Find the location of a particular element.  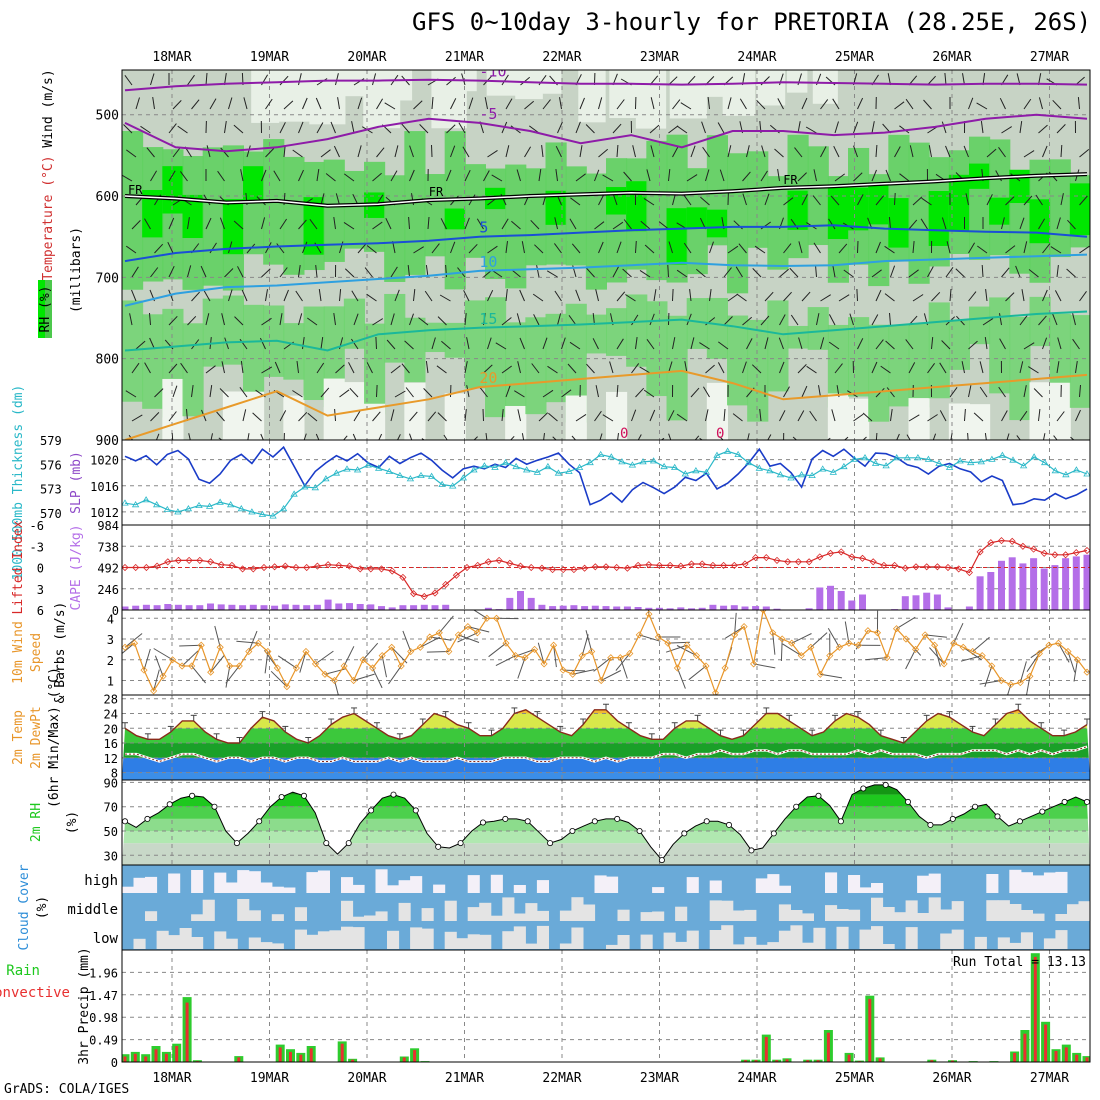

ylabel-part: (%) is located at coordinates (42, 907).